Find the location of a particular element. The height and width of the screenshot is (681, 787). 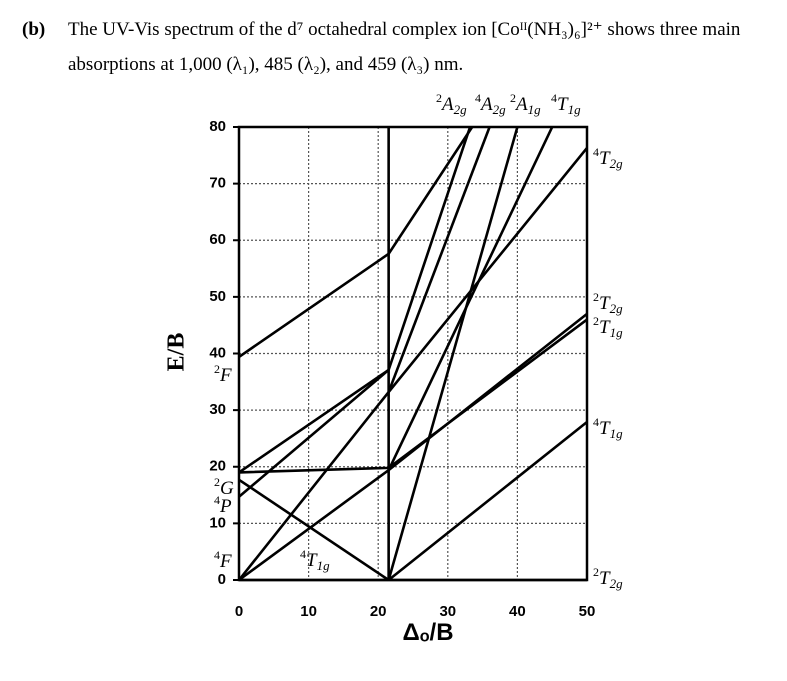

term-label: 2A1g is located at coordinates (525, 104).